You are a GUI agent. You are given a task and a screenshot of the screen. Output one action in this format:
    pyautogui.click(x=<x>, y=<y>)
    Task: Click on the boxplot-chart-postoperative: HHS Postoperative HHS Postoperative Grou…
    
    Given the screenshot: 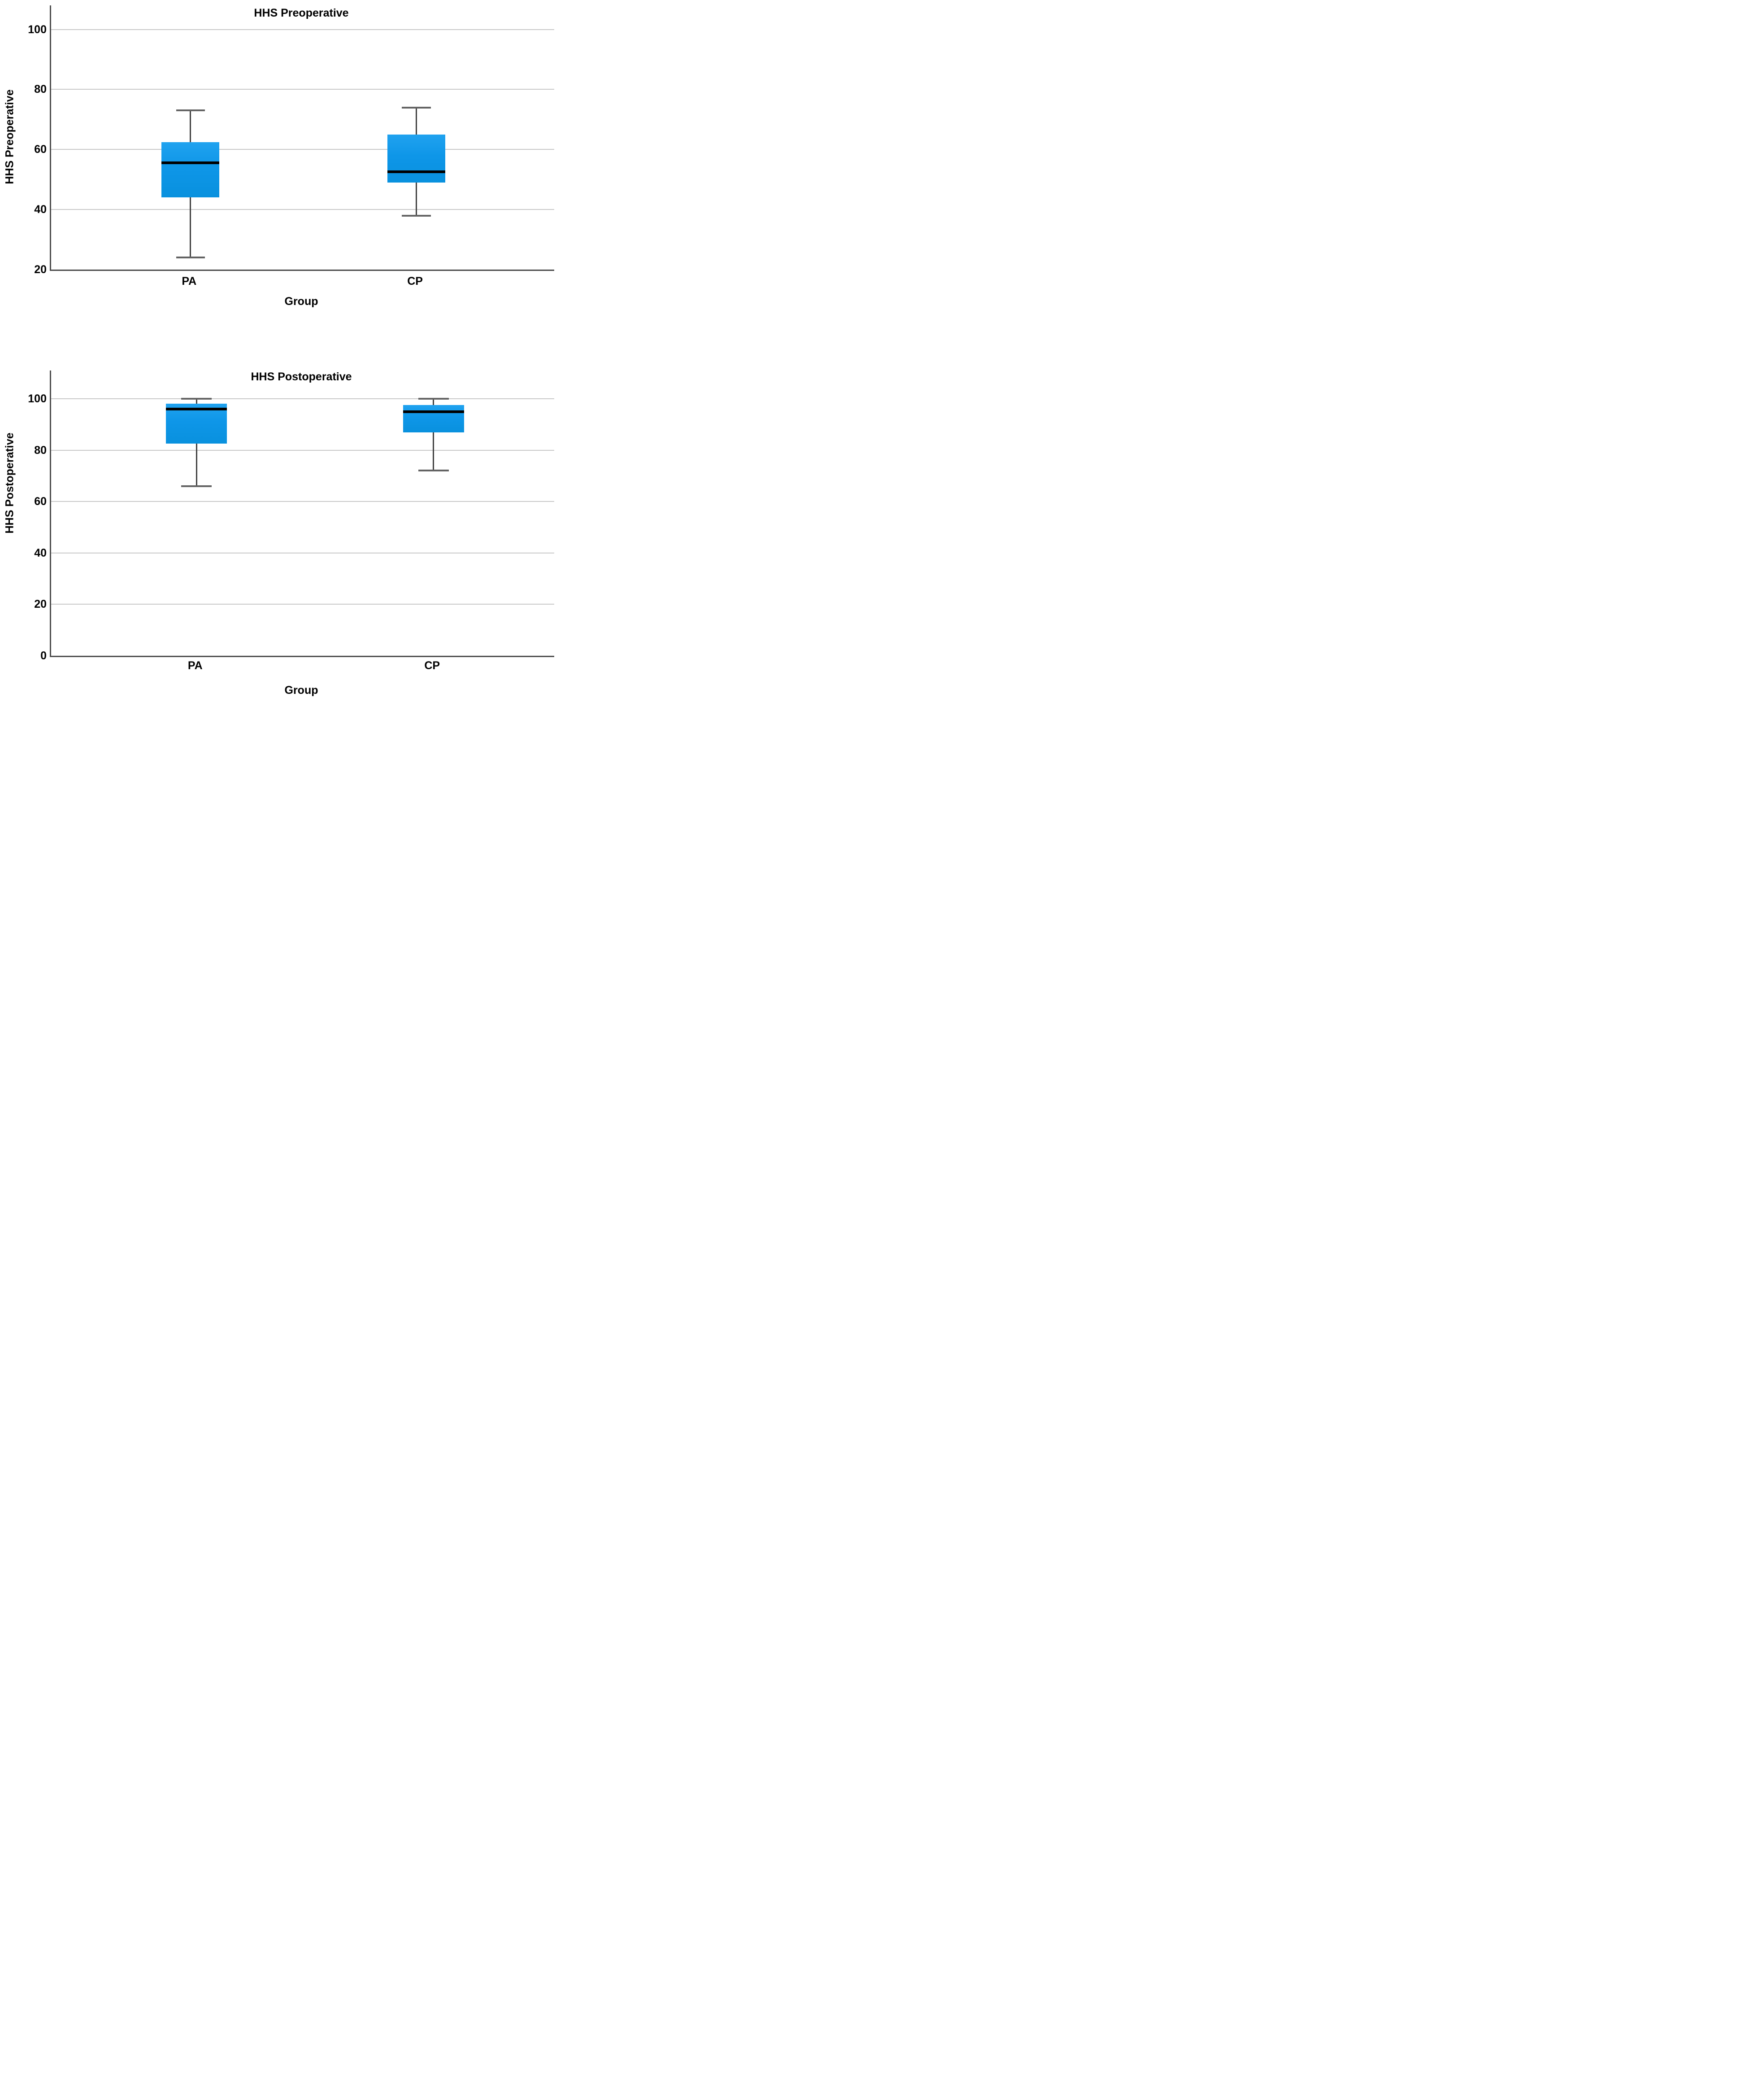 What is the action you would take?
    pyautogui.click(x=292, y=533)
    